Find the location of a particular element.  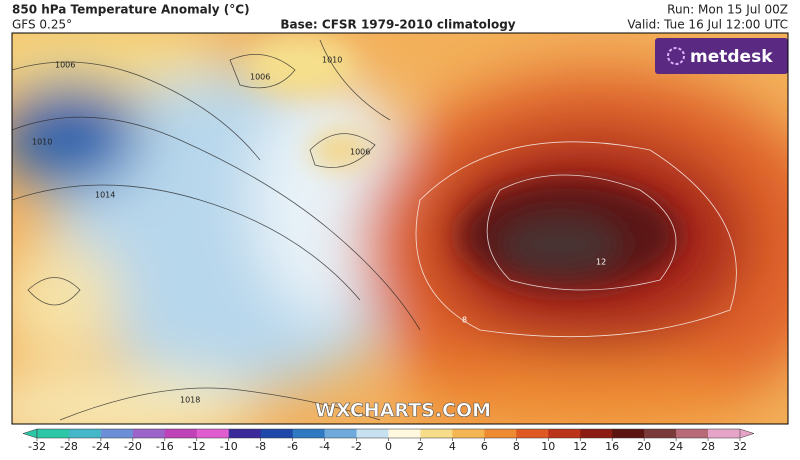

anomaly-label: 12 is located at coordinates (601, 262).